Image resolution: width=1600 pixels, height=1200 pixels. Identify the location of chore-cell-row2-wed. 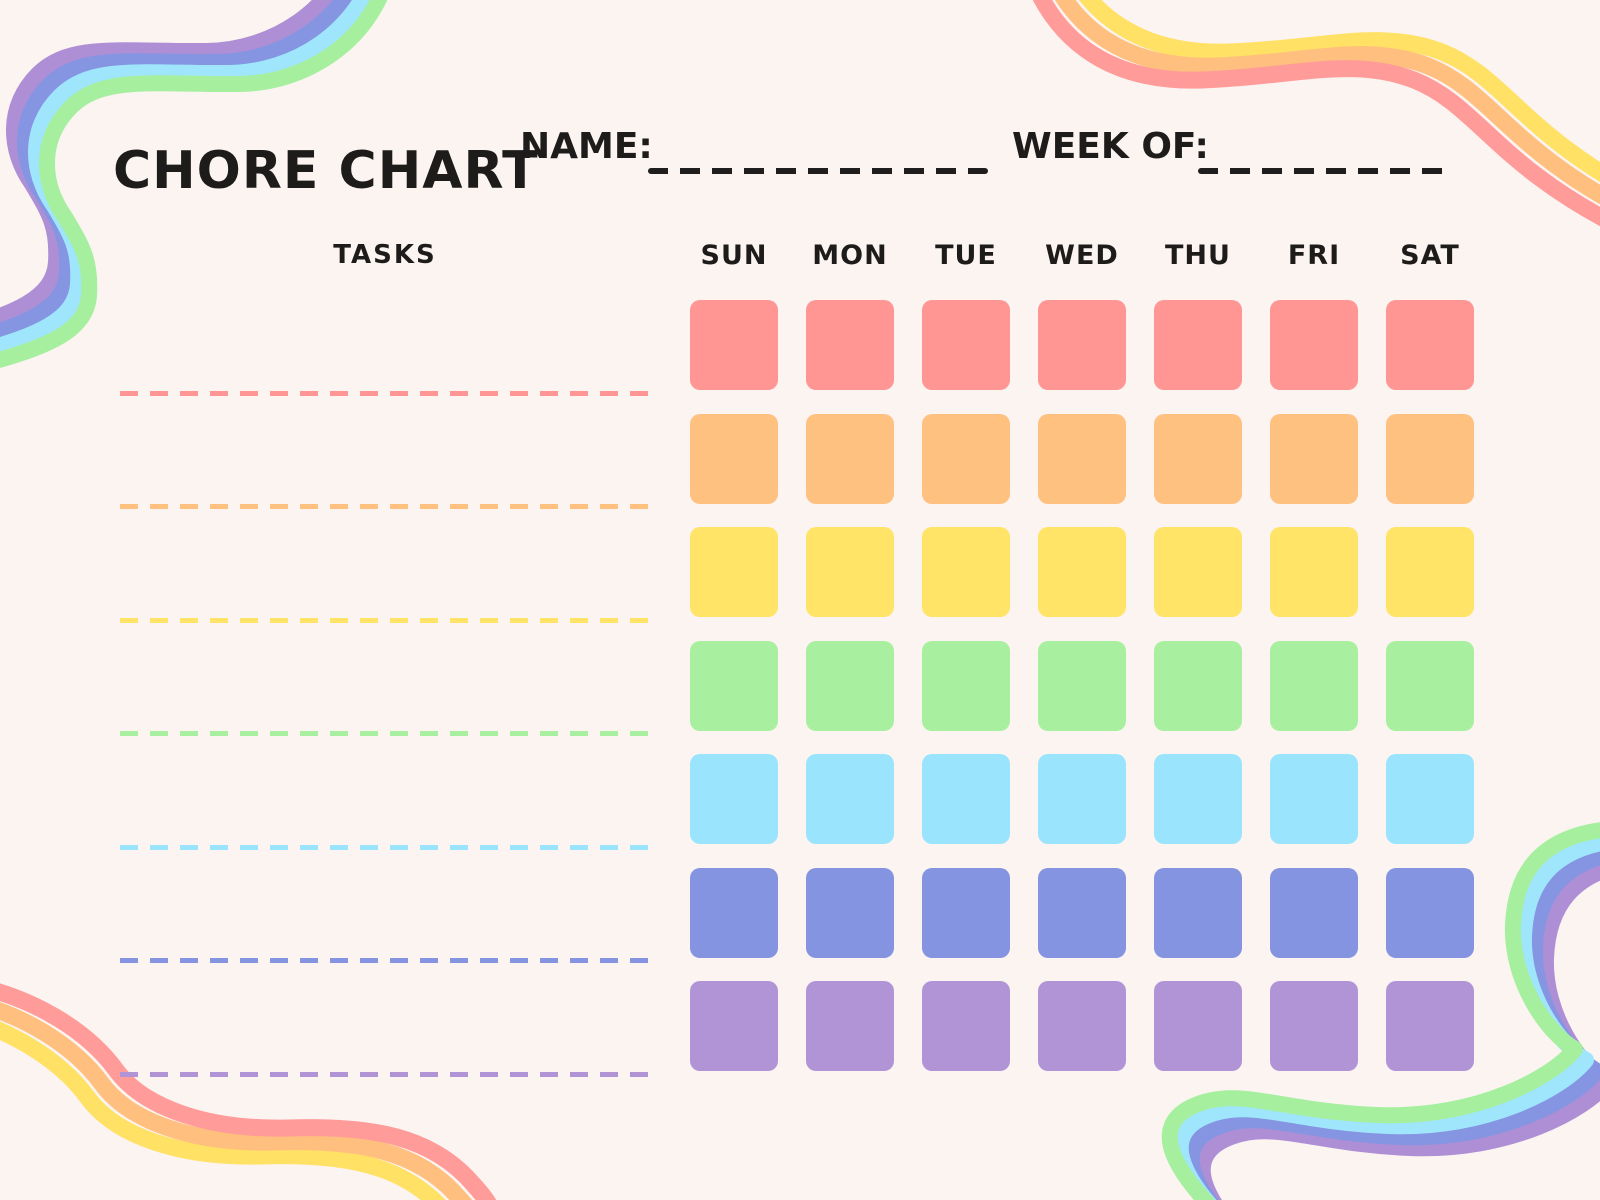
(1082, 458).